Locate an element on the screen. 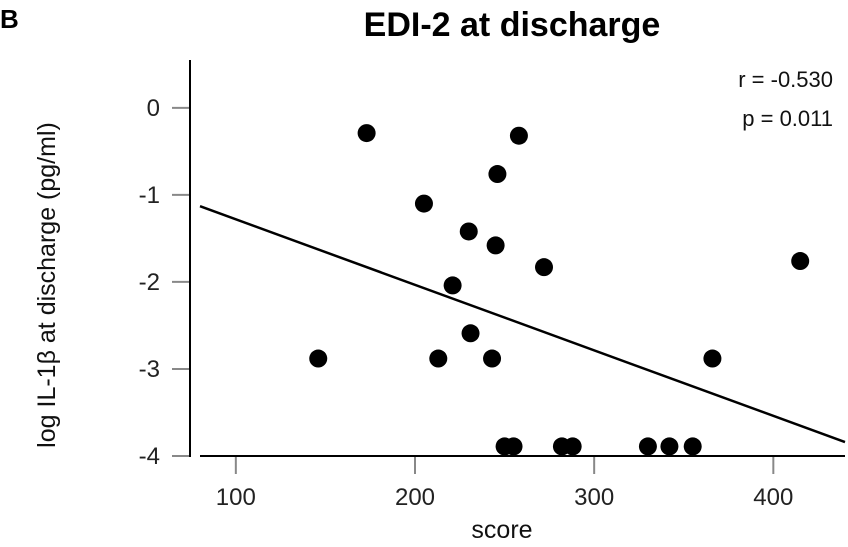  y-tick-label: -2 is located at coordinates (149, 282).